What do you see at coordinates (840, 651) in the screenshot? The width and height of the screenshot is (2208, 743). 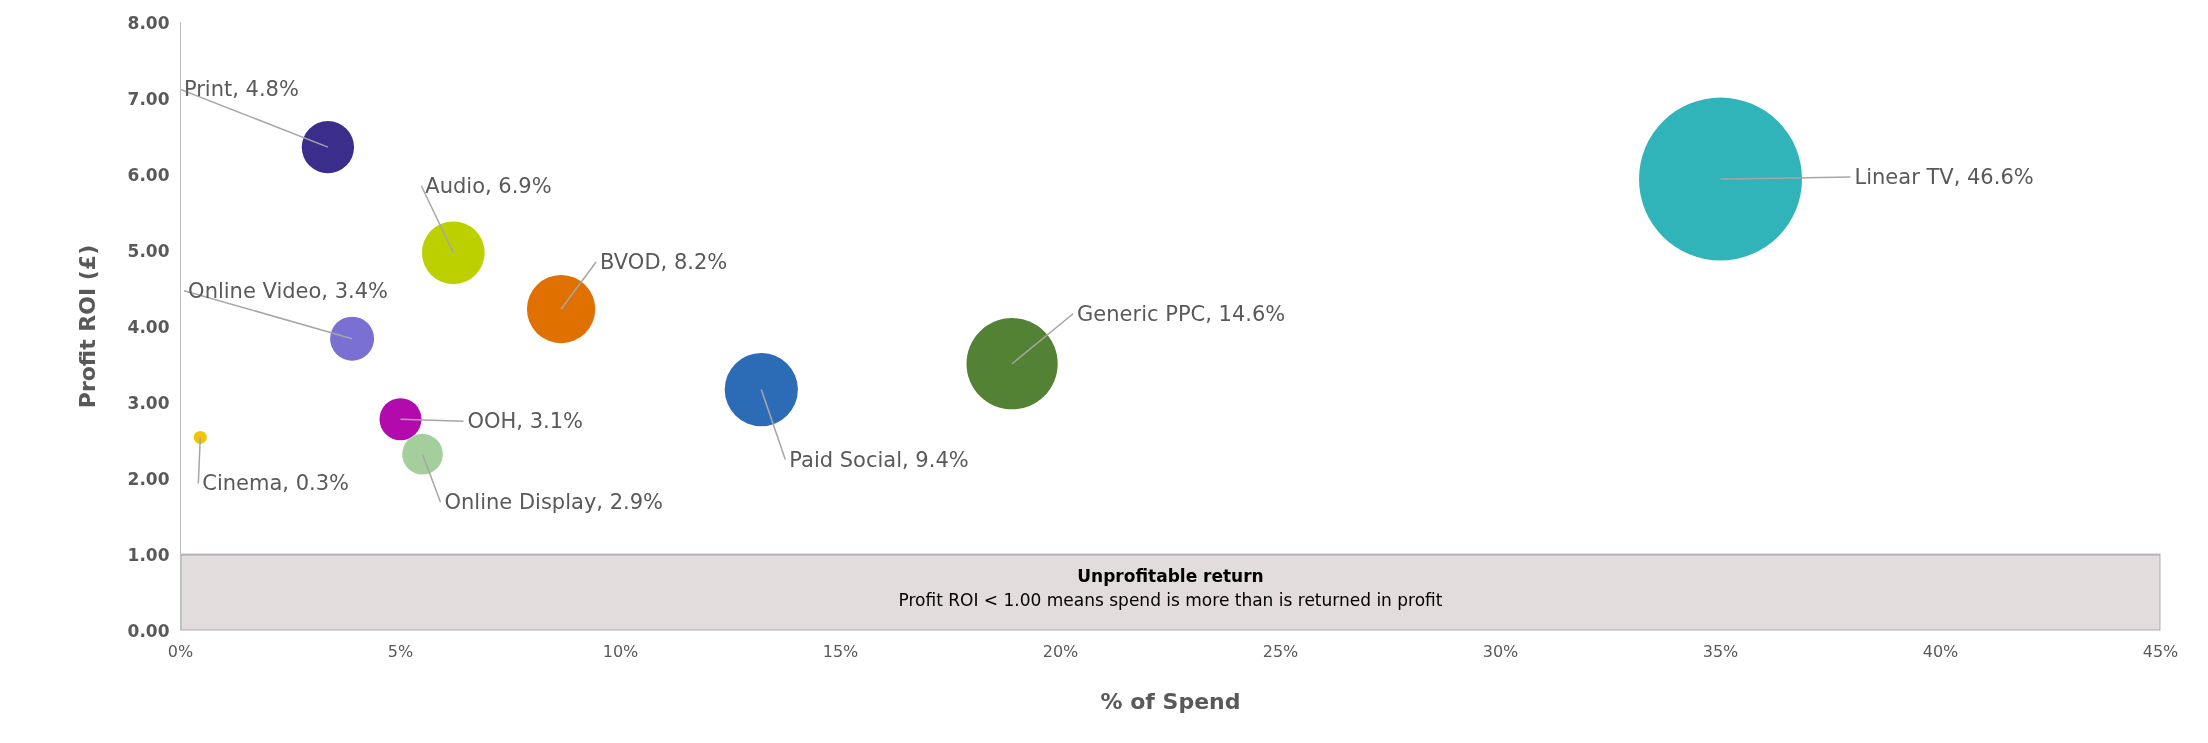 I see `x-tick-label: 15%` at bounding box center [840, 651].